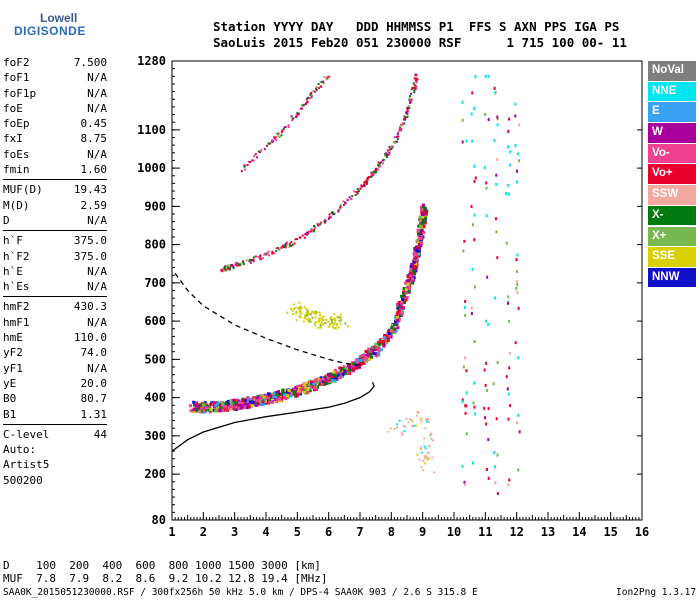 This screenshot has height=600, width=700. Describe the element at coordinates (672, 153) in the screenshot. I see `legend-item: Vo-` at that location.